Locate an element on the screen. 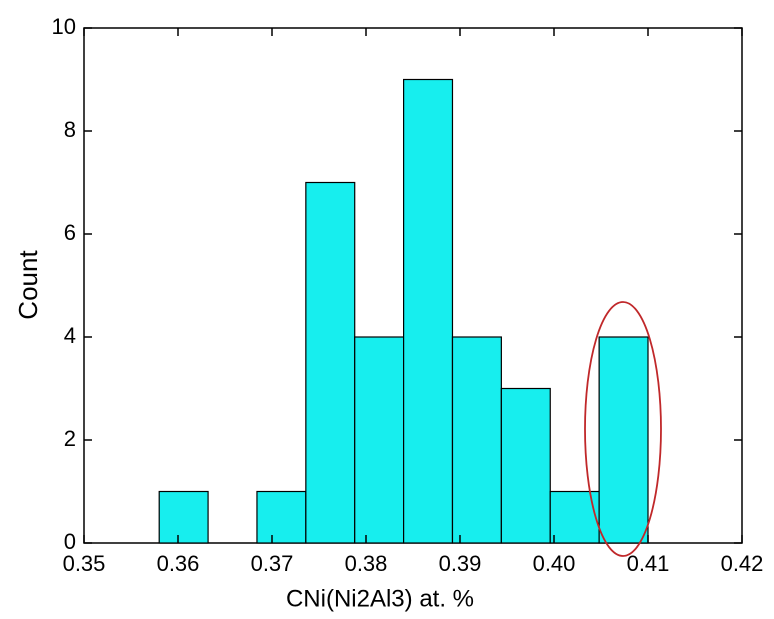  y-tick-label: 10 is located at coordinates (64, 26).